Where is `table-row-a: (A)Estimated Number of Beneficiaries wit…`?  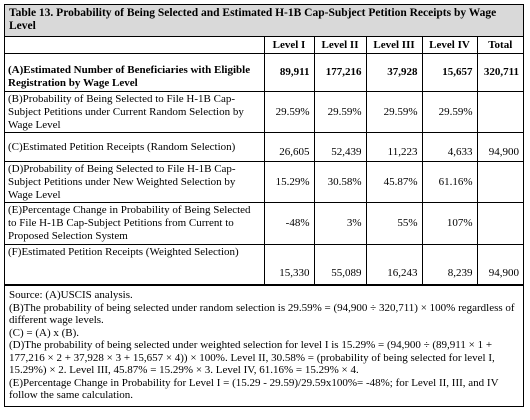 table-row-a: (A)Estimated Number of Beneficiaries wit… is located at coordinates (264, 72).